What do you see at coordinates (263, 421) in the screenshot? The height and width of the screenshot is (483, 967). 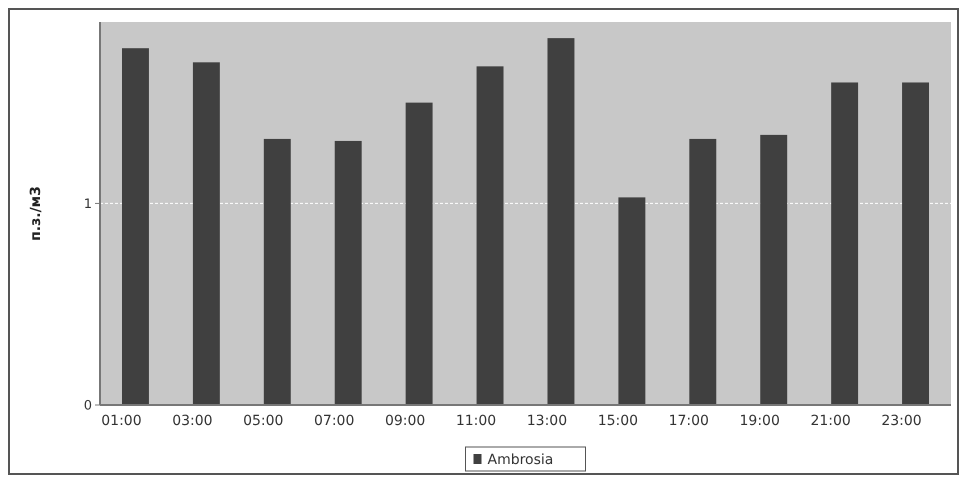 I see `x-tick-label: 05:00` at bounding box center [263, 421].